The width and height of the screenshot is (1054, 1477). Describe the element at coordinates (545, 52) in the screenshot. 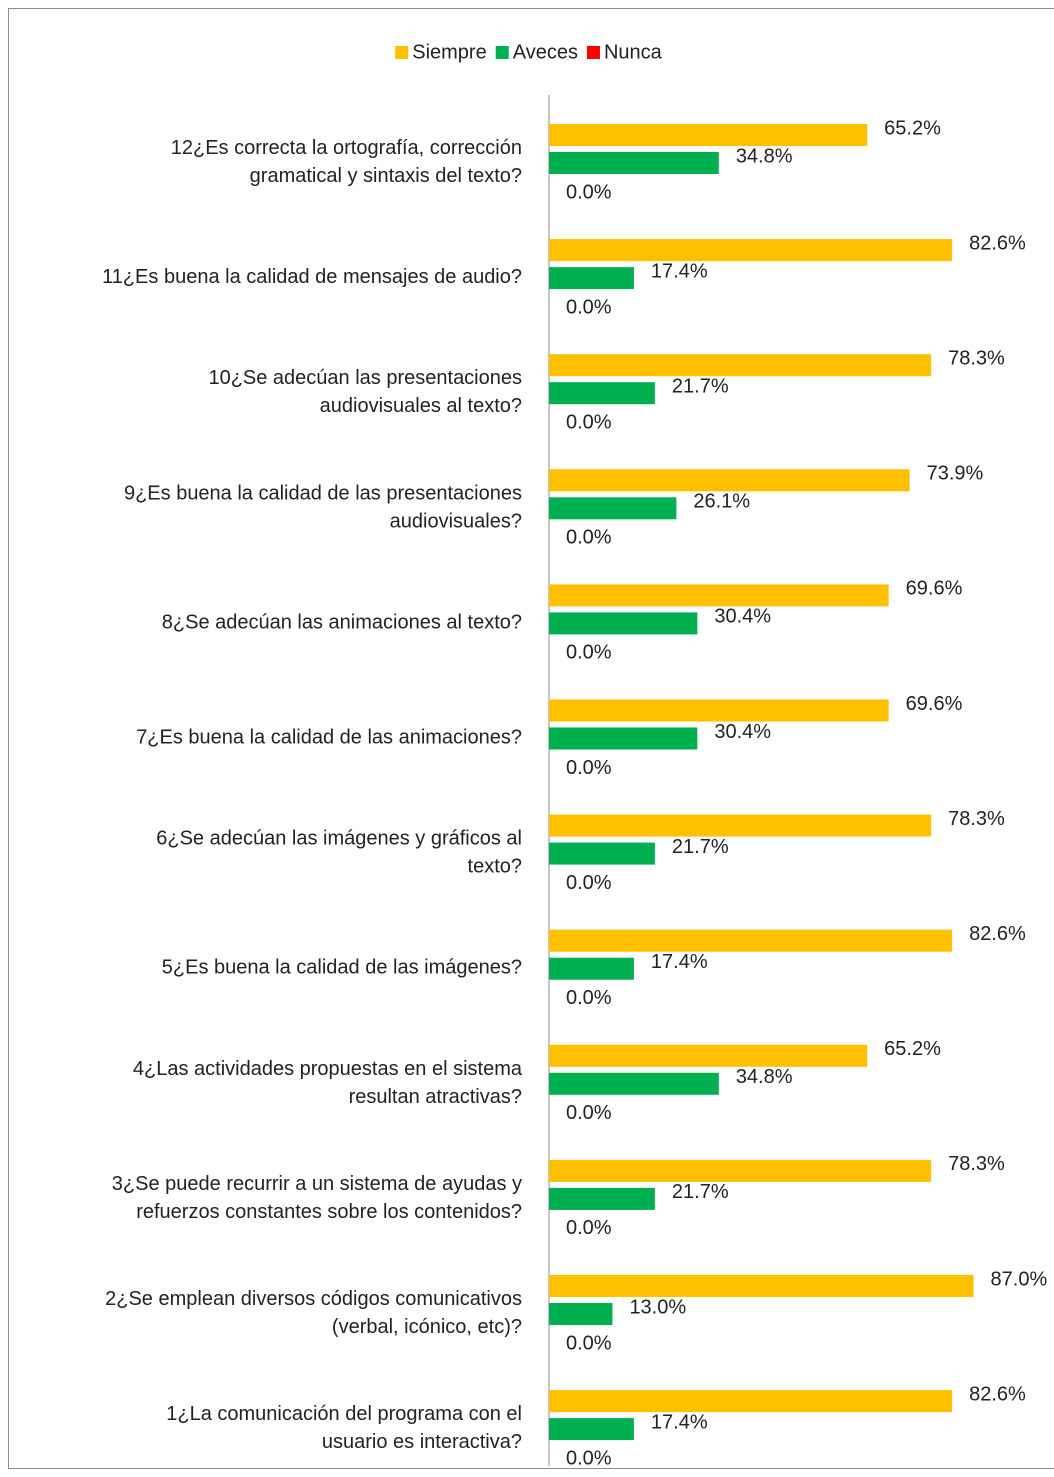

I see `legend-label: Aveces` at that location.